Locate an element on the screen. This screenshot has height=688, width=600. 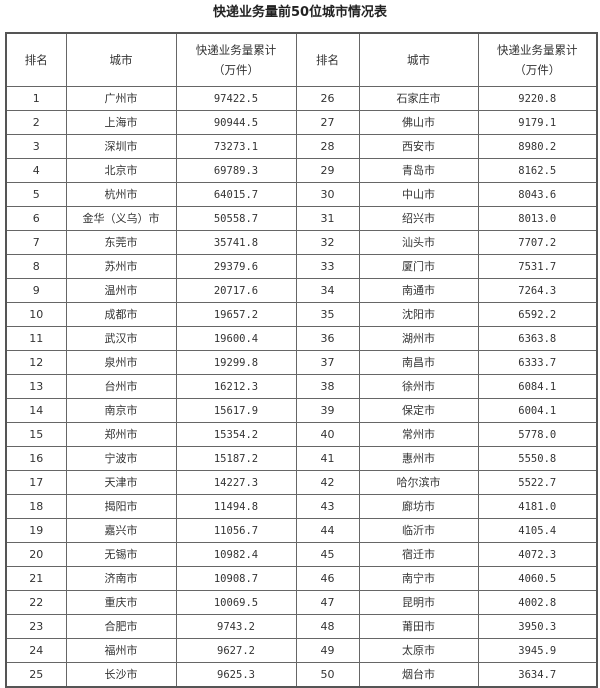
header-city: 城市 is located at coordinates (121, 59).